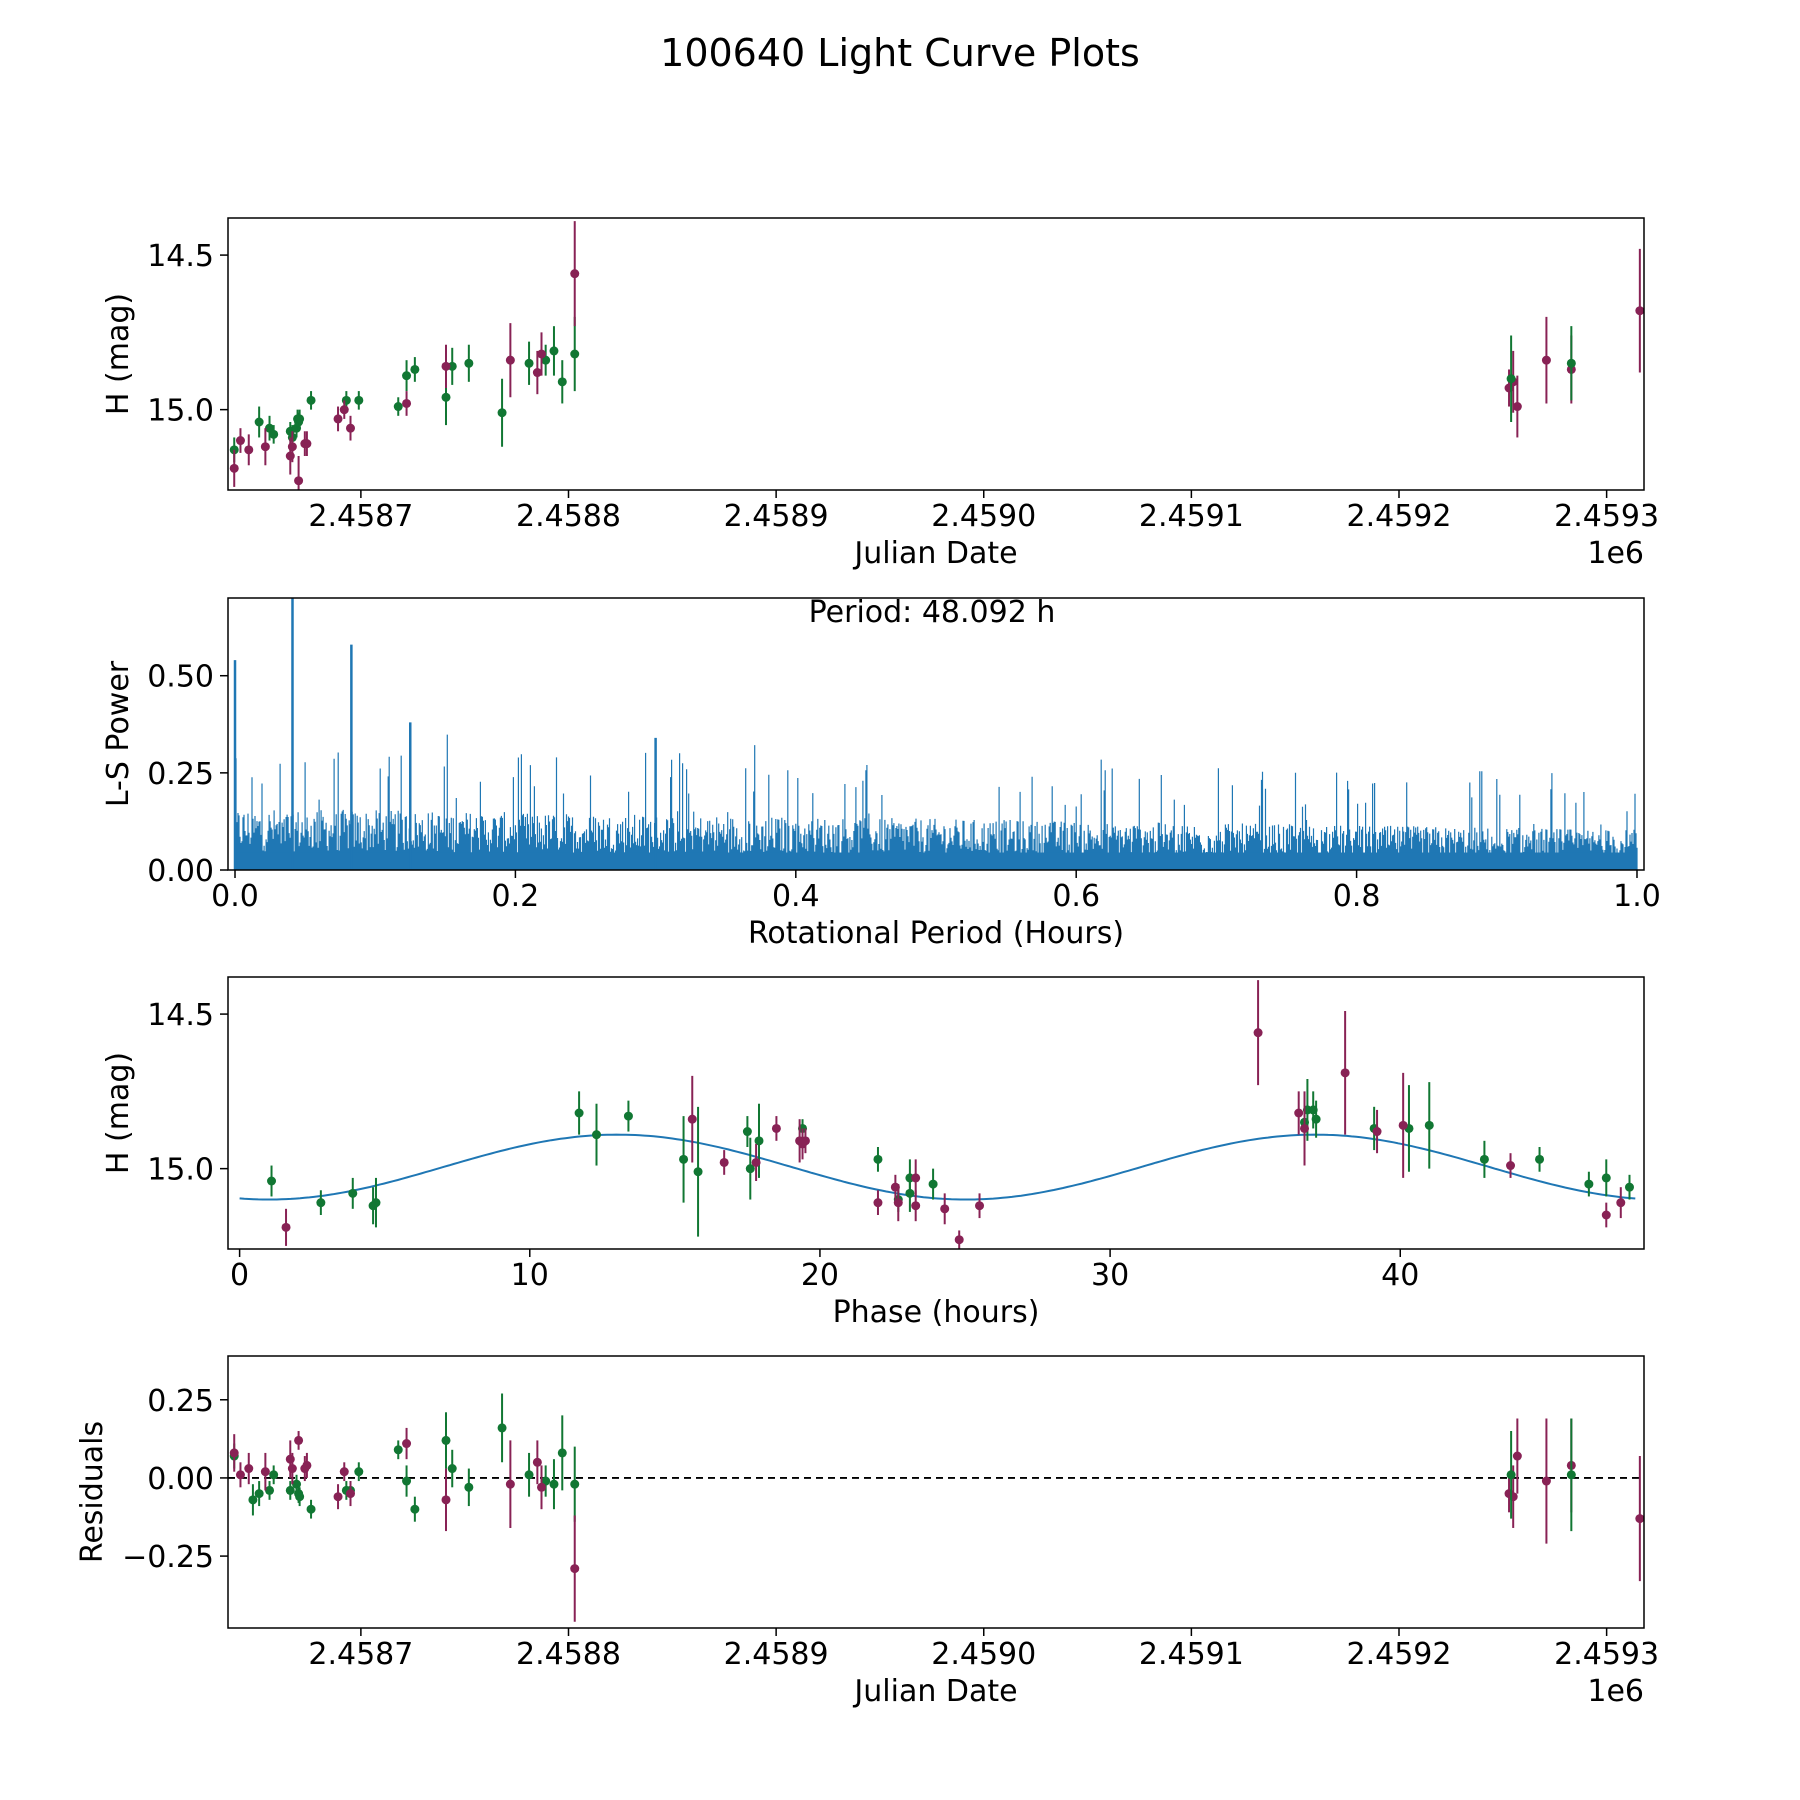  I want to click on y-axis-label: L-S Power, so click(118, 733).